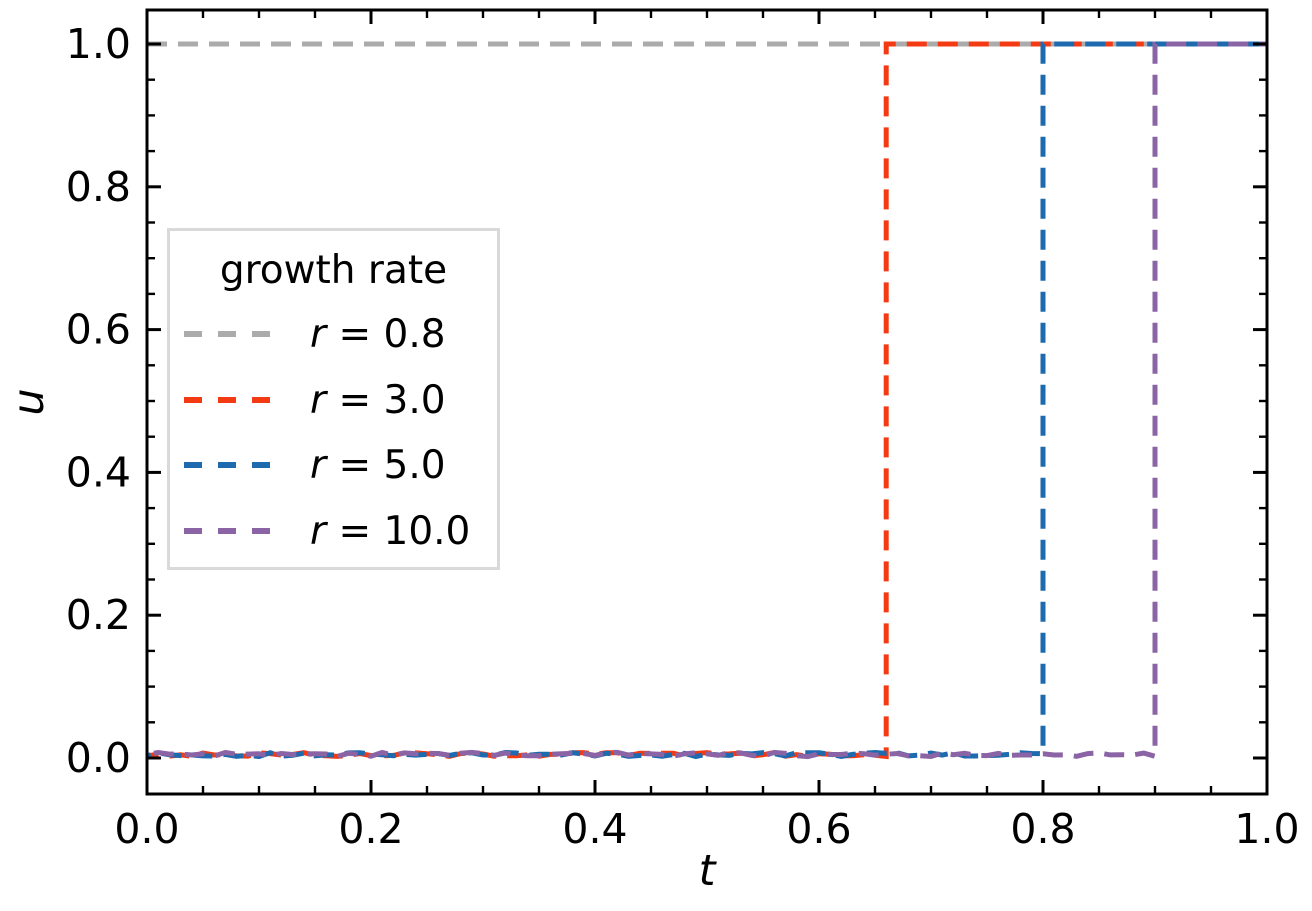  Describe the element at coordinates (390, 531) in the screenshot. I see `legend-entry-label: r = 10.0` at that location.